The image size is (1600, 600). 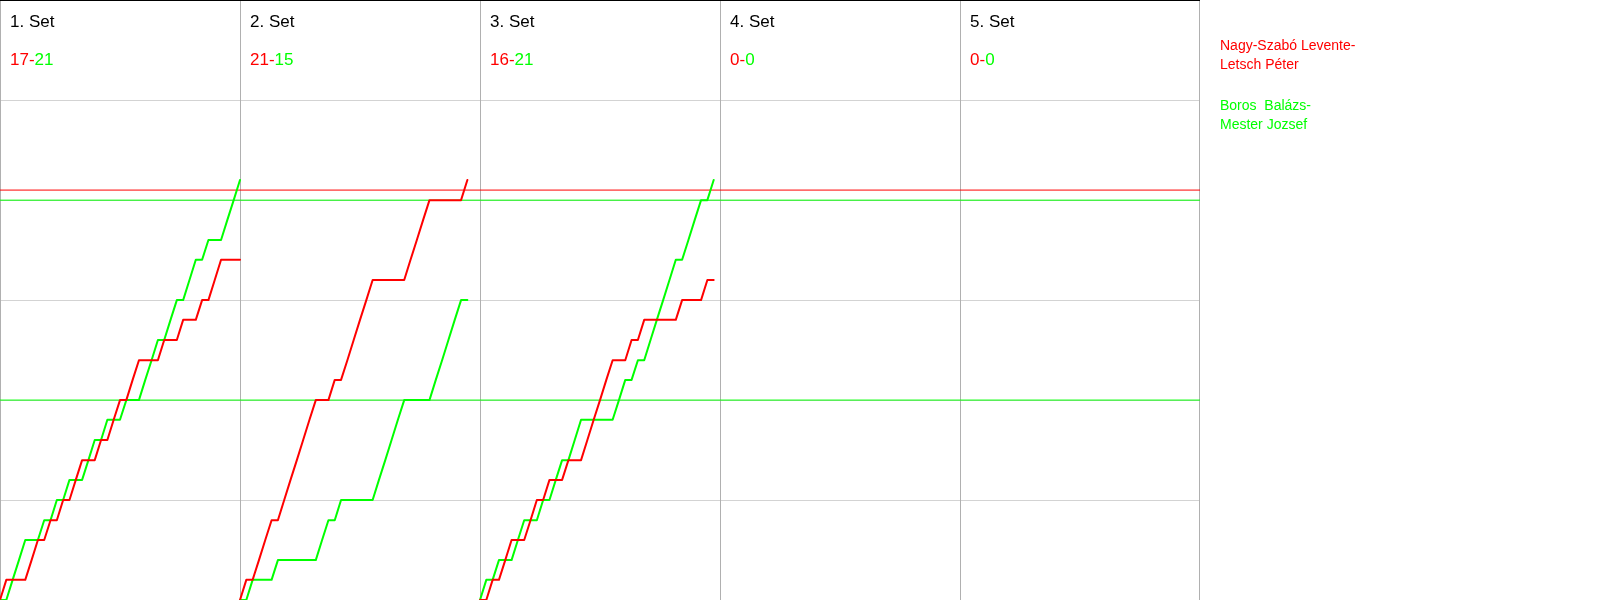 I want to click on text: 5. Set, so click(x=992, y=22).